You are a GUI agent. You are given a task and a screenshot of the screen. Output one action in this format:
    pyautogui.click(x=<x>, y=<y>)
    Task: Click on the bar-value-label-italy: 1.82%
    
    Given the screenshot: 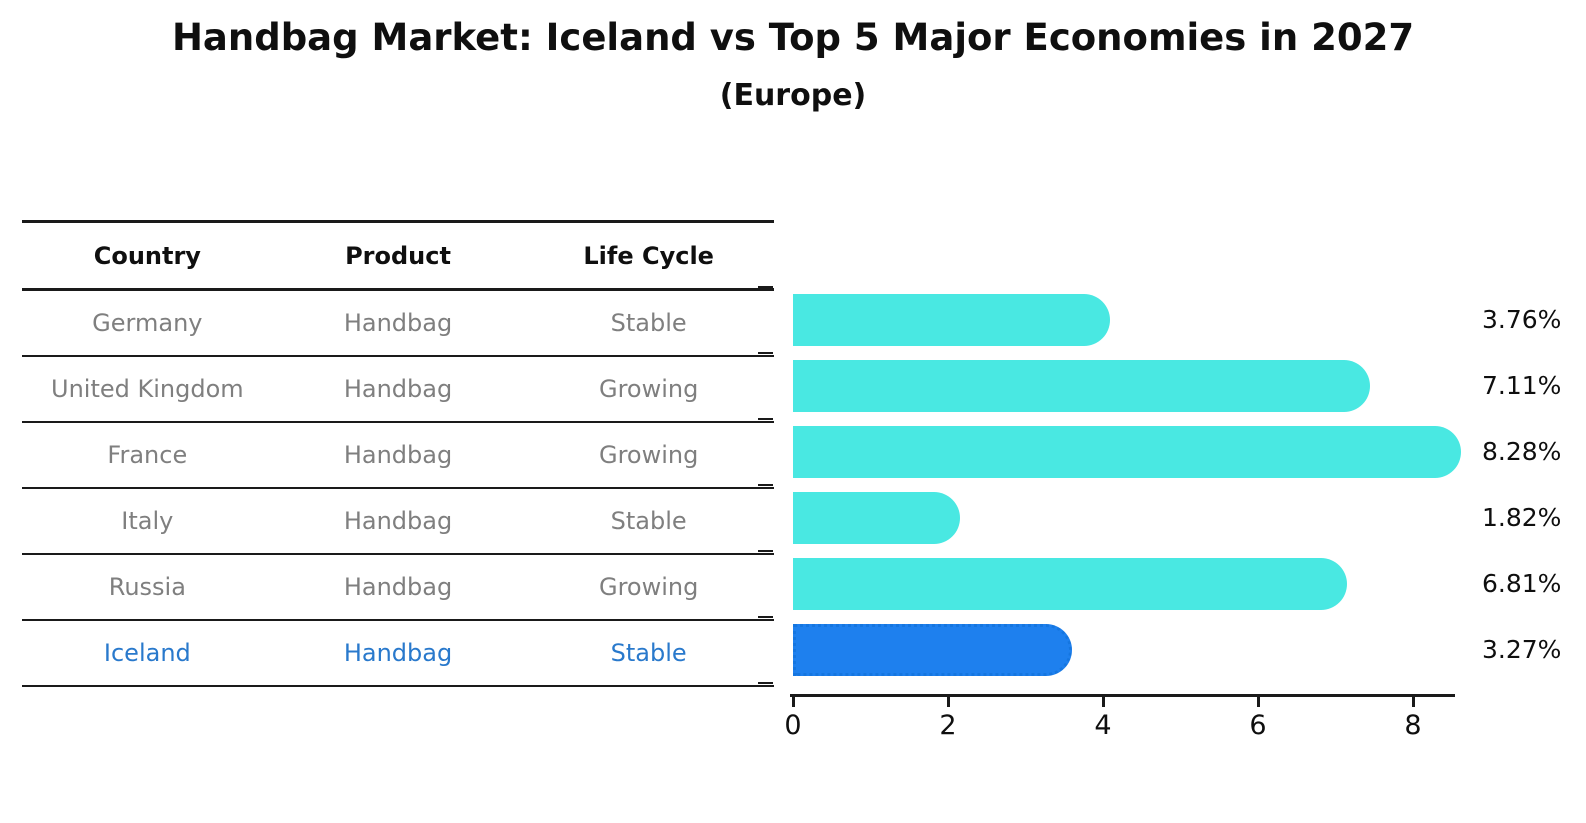 What is the action you would take?
    pyautogui.click(x=1522, y=517)
    